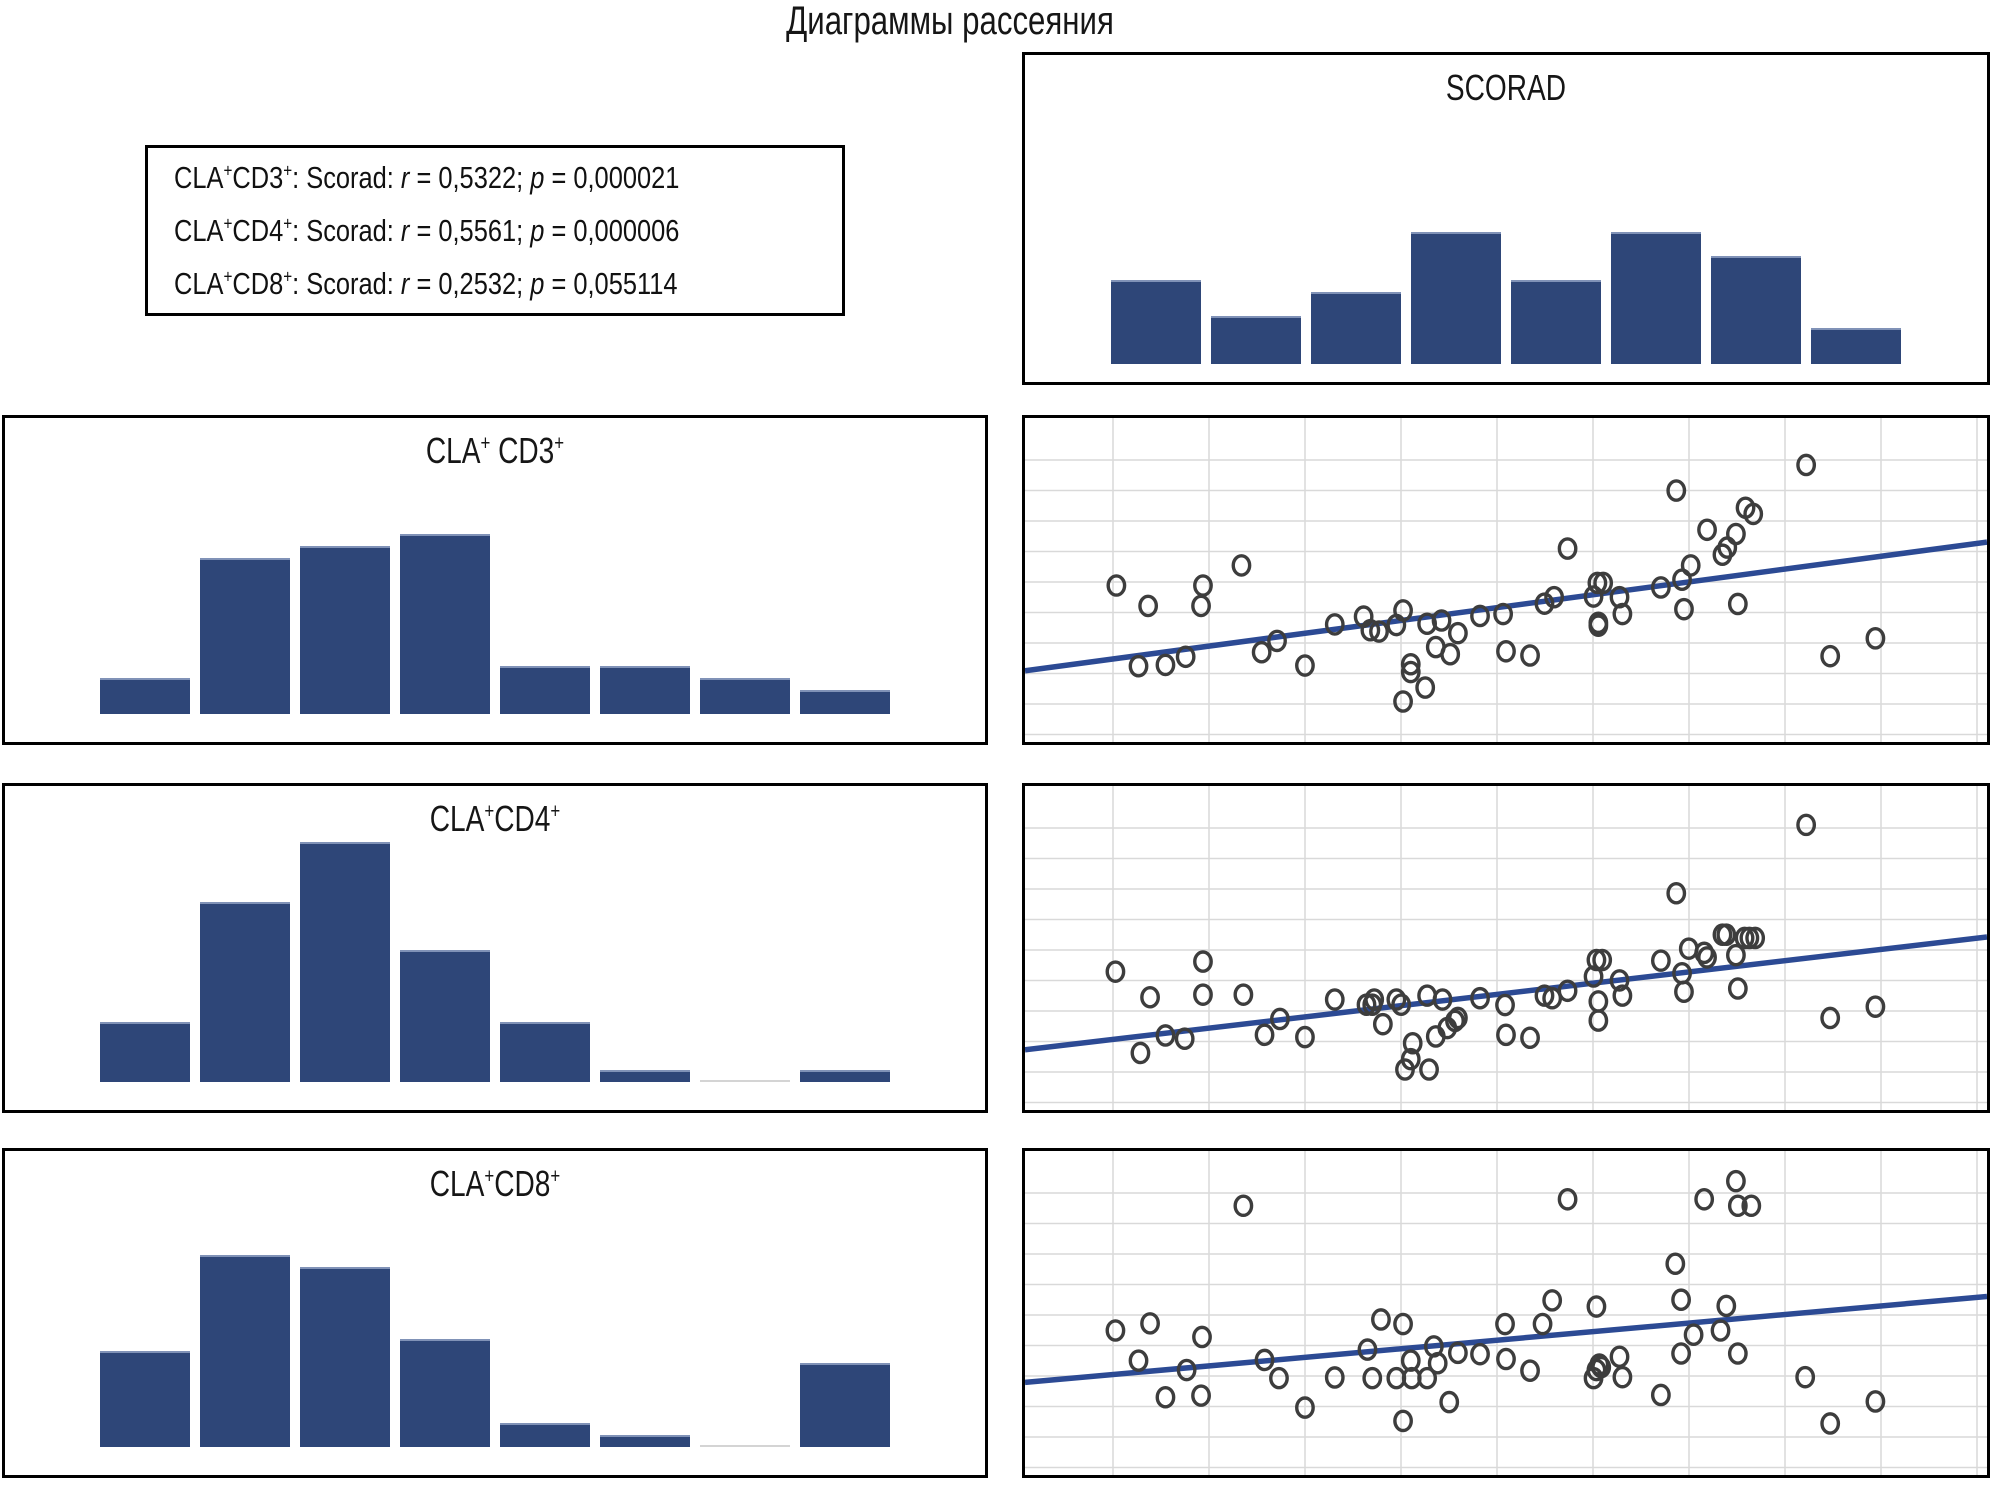 The width and height of the screenshot is (1992, 1485). Describe the element at coordinates (470, 230) in the screenshot. I see `r-value: = 0,5561;` at that location.